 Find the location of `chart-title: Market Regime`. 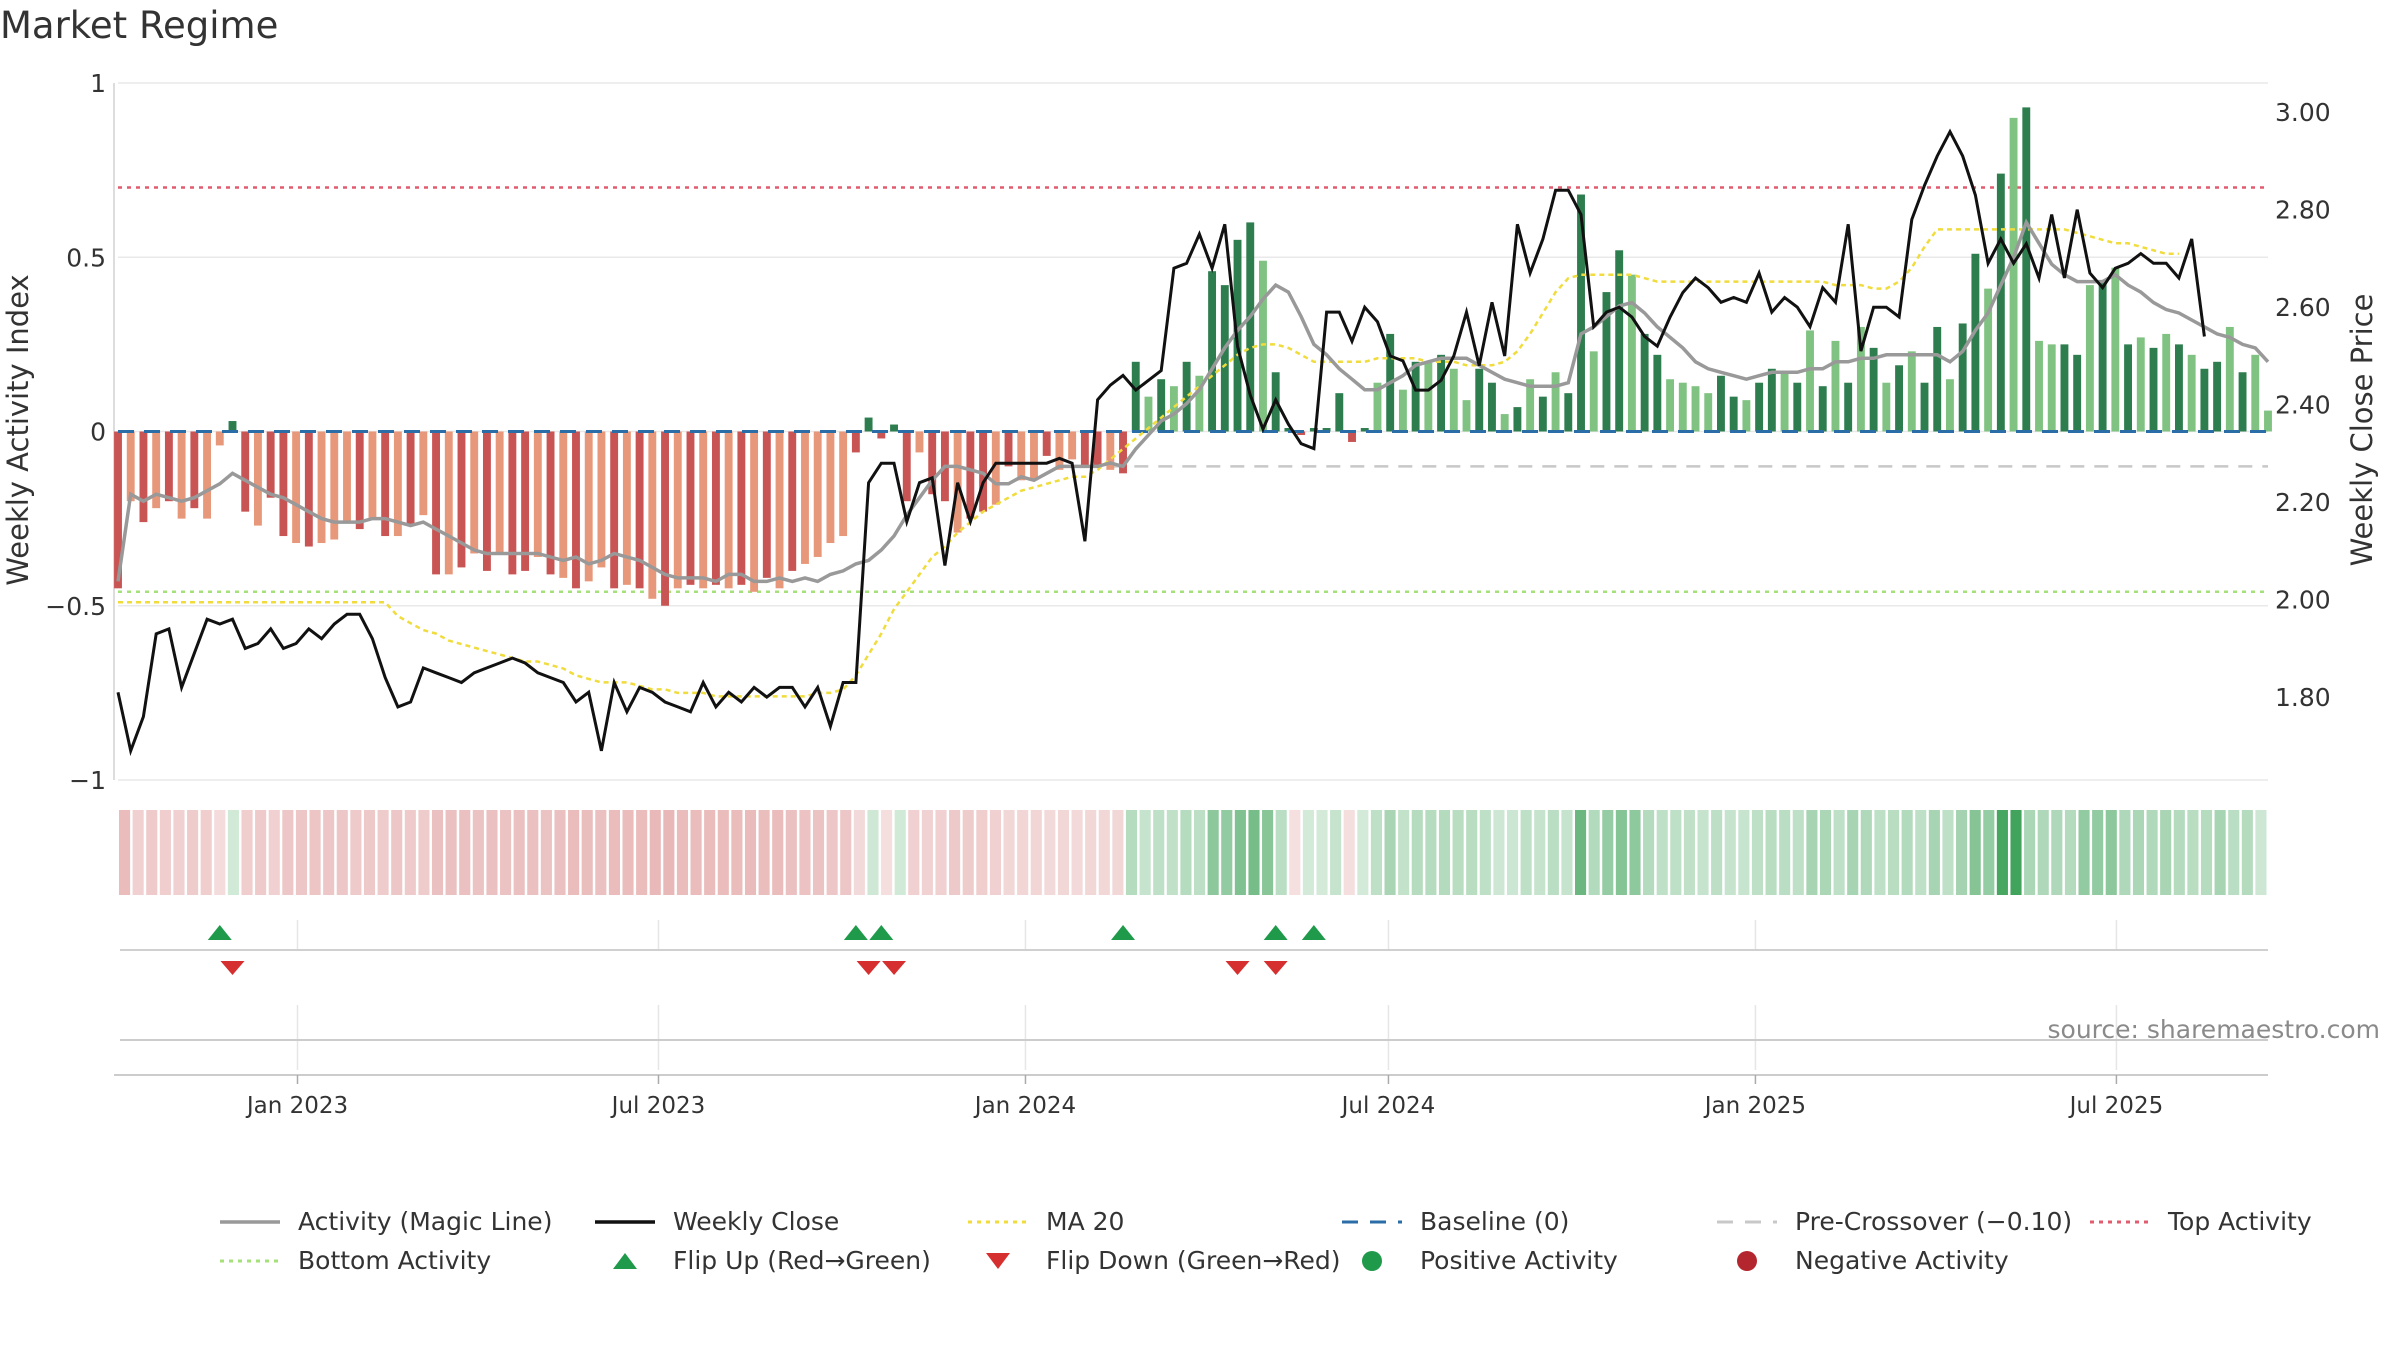

chart-title: Market Regime is located at coordinates (139, 25).